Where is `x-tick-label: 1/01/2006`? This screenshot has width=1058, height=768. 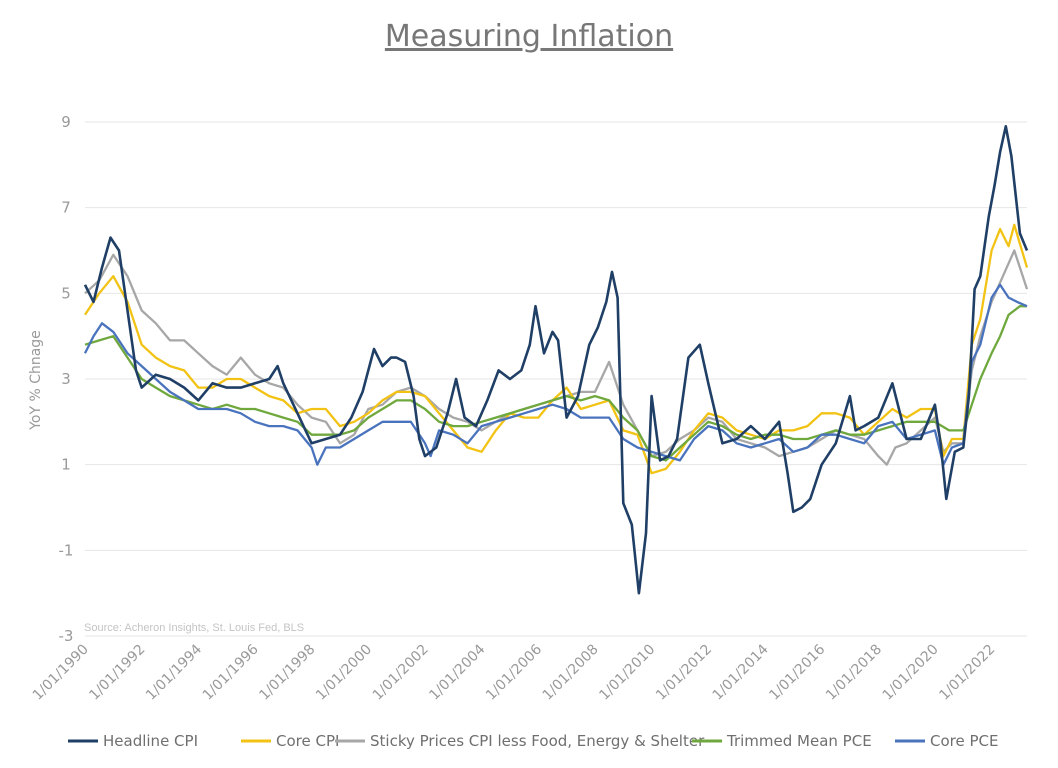
x-tick-label: 1/01/2006 is located at coordinates (514, 672).